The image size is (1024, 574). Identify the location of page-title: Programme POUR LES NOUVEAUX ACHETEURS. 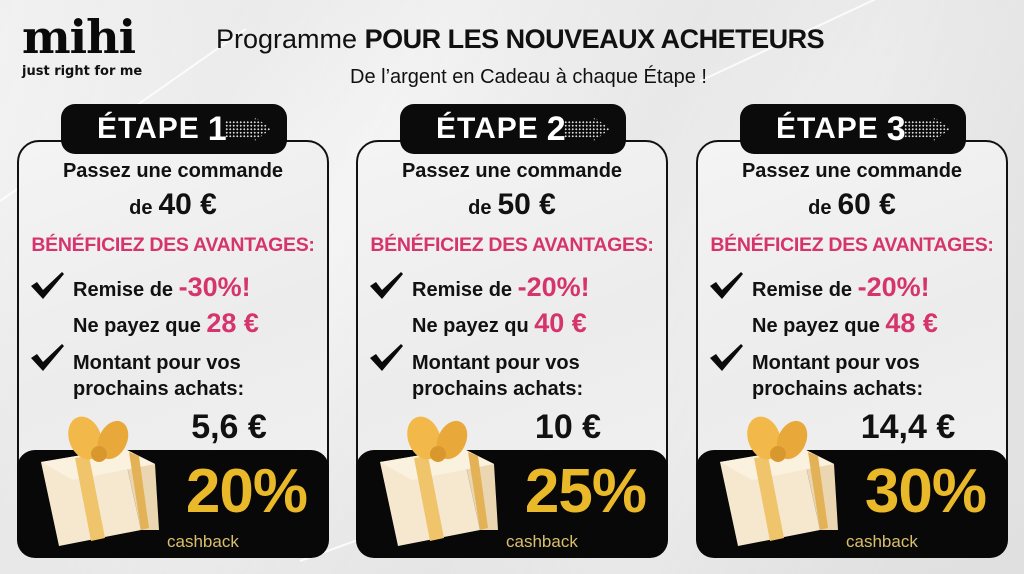
(586, 39).